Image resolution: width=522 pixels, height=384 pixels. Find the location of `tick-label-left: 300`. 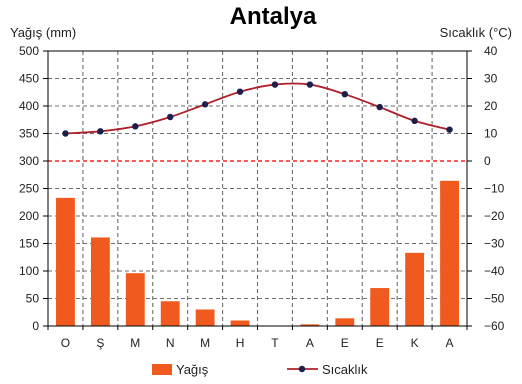

tick-label-left: 300 is located at coordinates (29, 161).